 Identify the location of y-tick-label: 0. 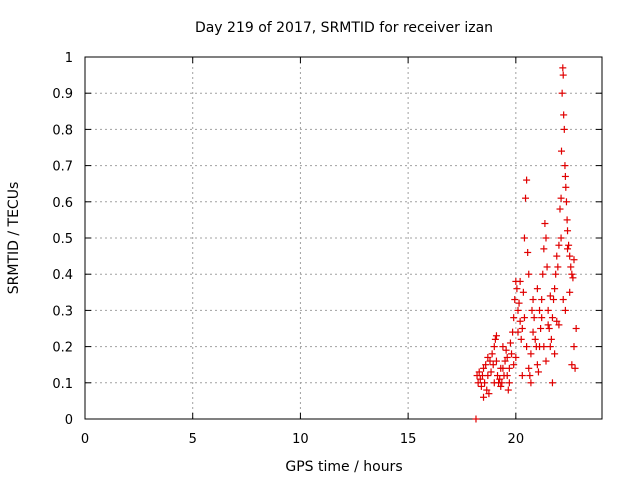
(69, 420).